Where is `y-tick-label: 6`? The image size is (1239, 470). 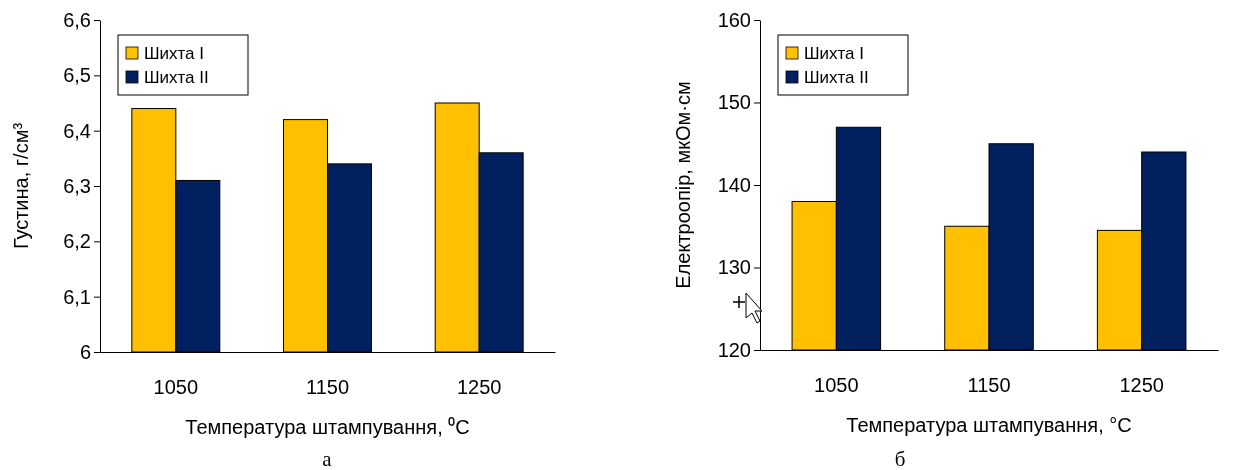 y-tick-label: 6 is located at coordinates (85, 351).